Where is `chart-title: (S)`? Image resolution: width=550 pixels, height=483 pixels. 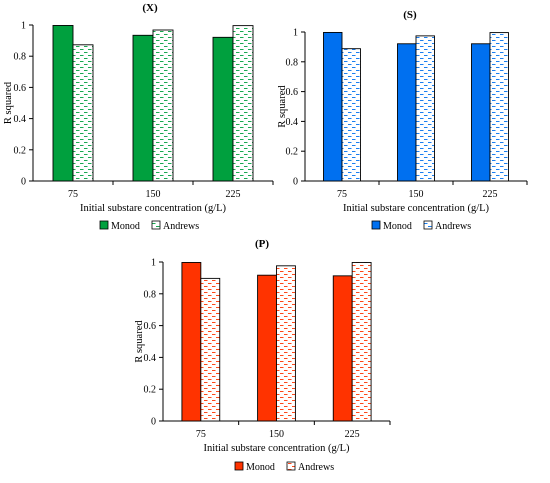 chart-title: (S) is located at coordinates (410, 15).